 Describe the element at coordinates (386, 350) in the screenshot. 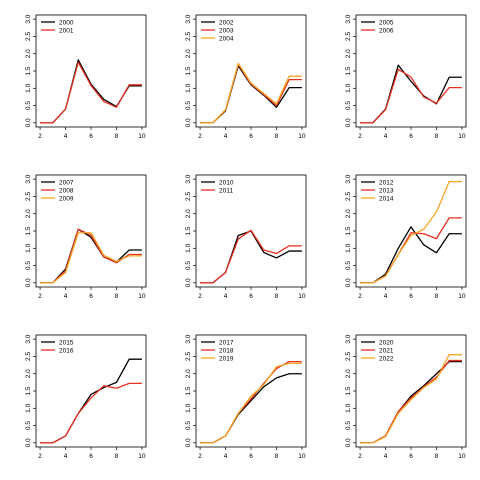

I see `legend-label: 2021` at that location.